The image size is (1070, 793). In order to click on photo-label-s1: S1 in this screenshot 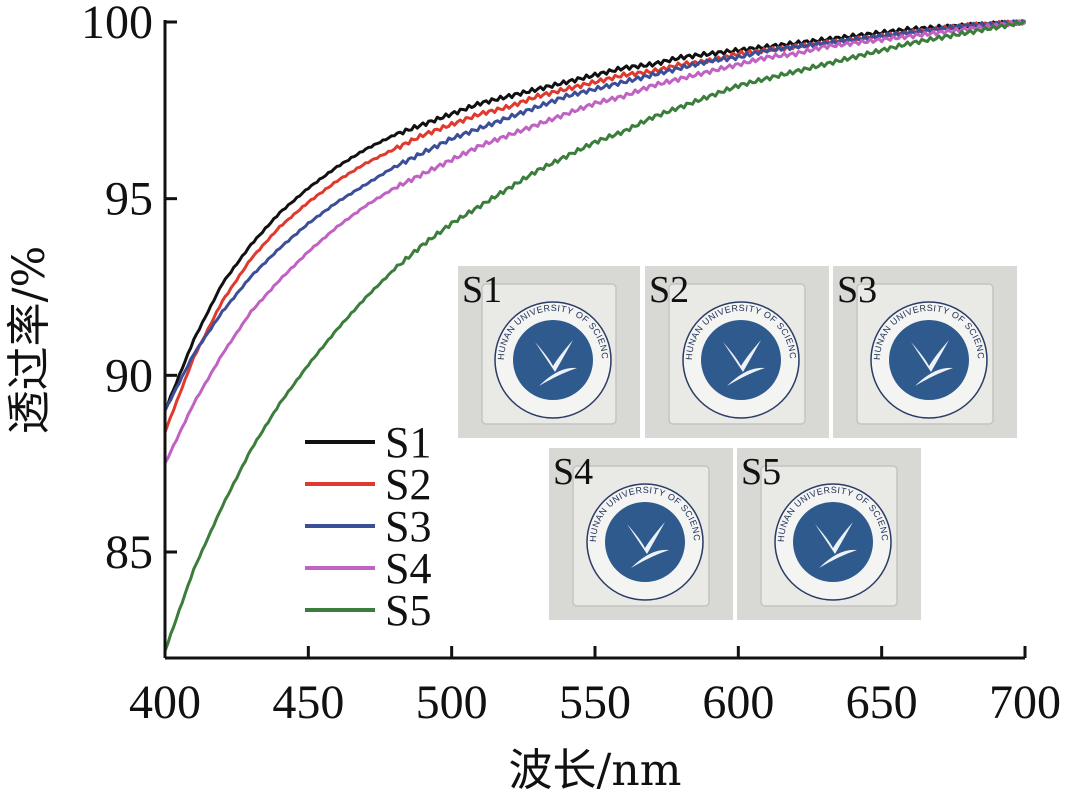, I will do `click(482, 290)`.